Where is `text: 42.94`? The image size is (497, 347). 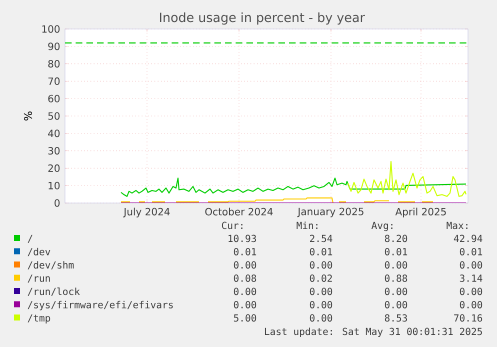 text: 42.94 is located at coordinates (468, 238).